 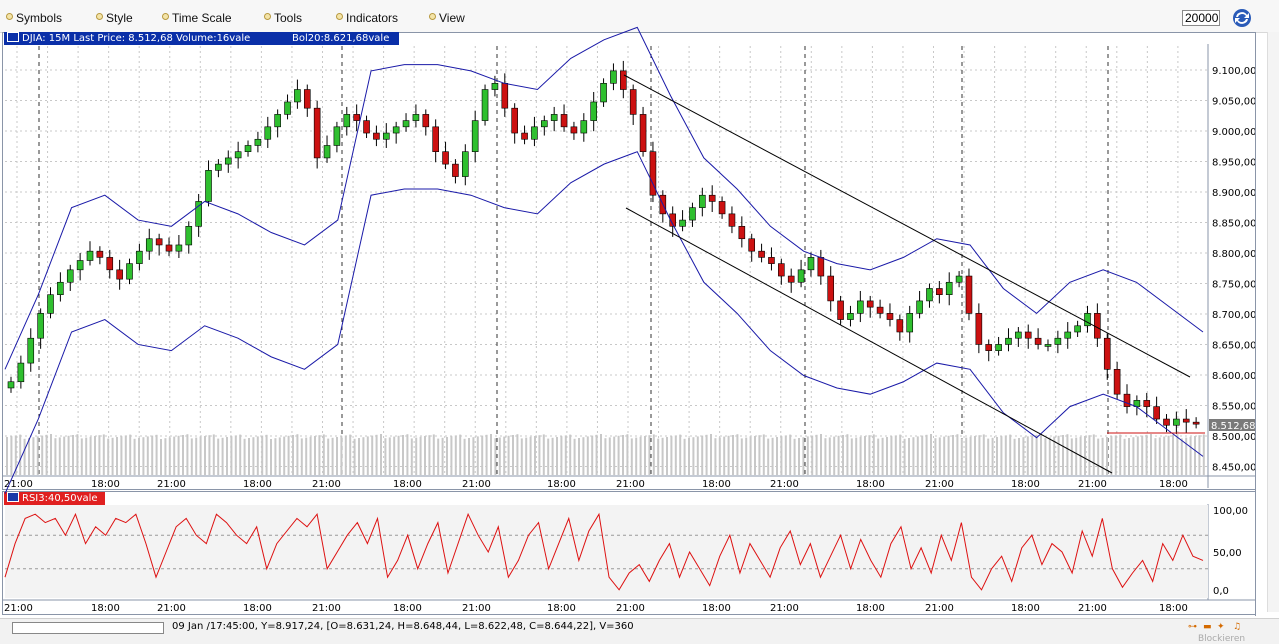 I want to click on interval-input: 20000, so click(x=1201, y=18).